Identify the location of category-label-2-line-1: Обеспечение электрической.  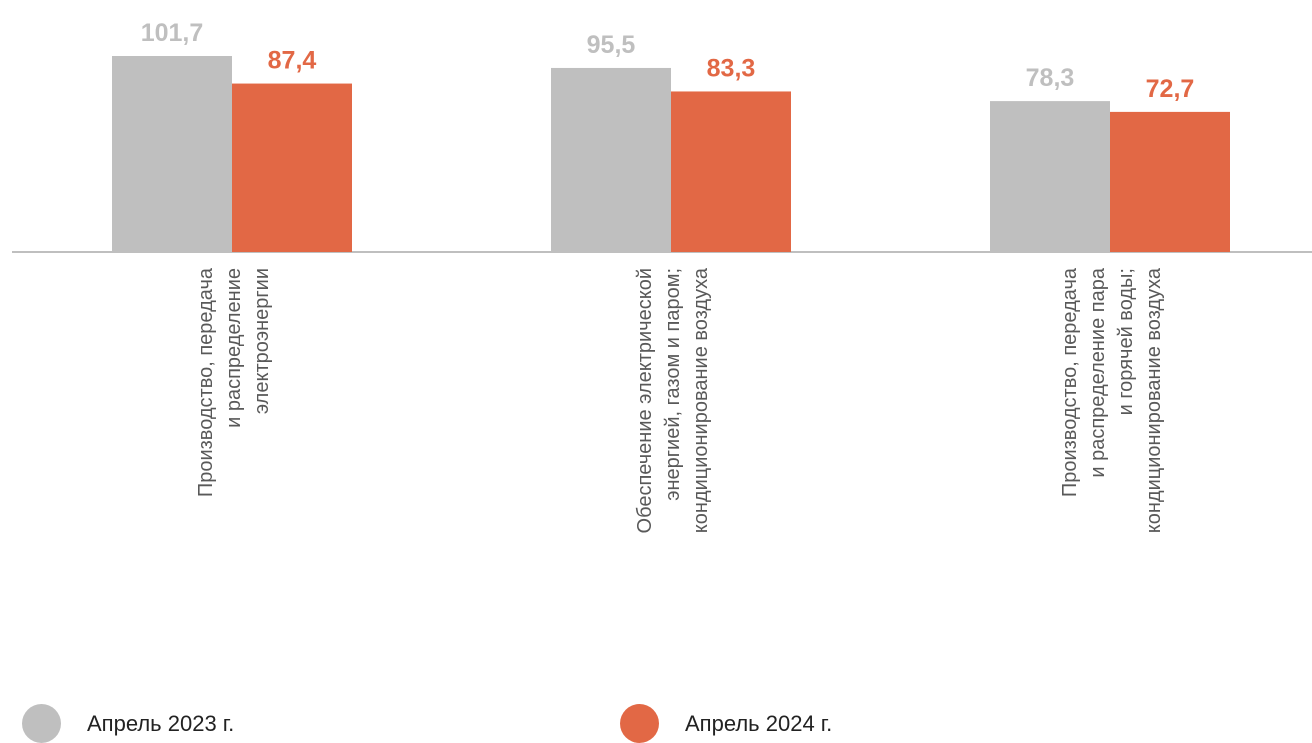
(645, 400).